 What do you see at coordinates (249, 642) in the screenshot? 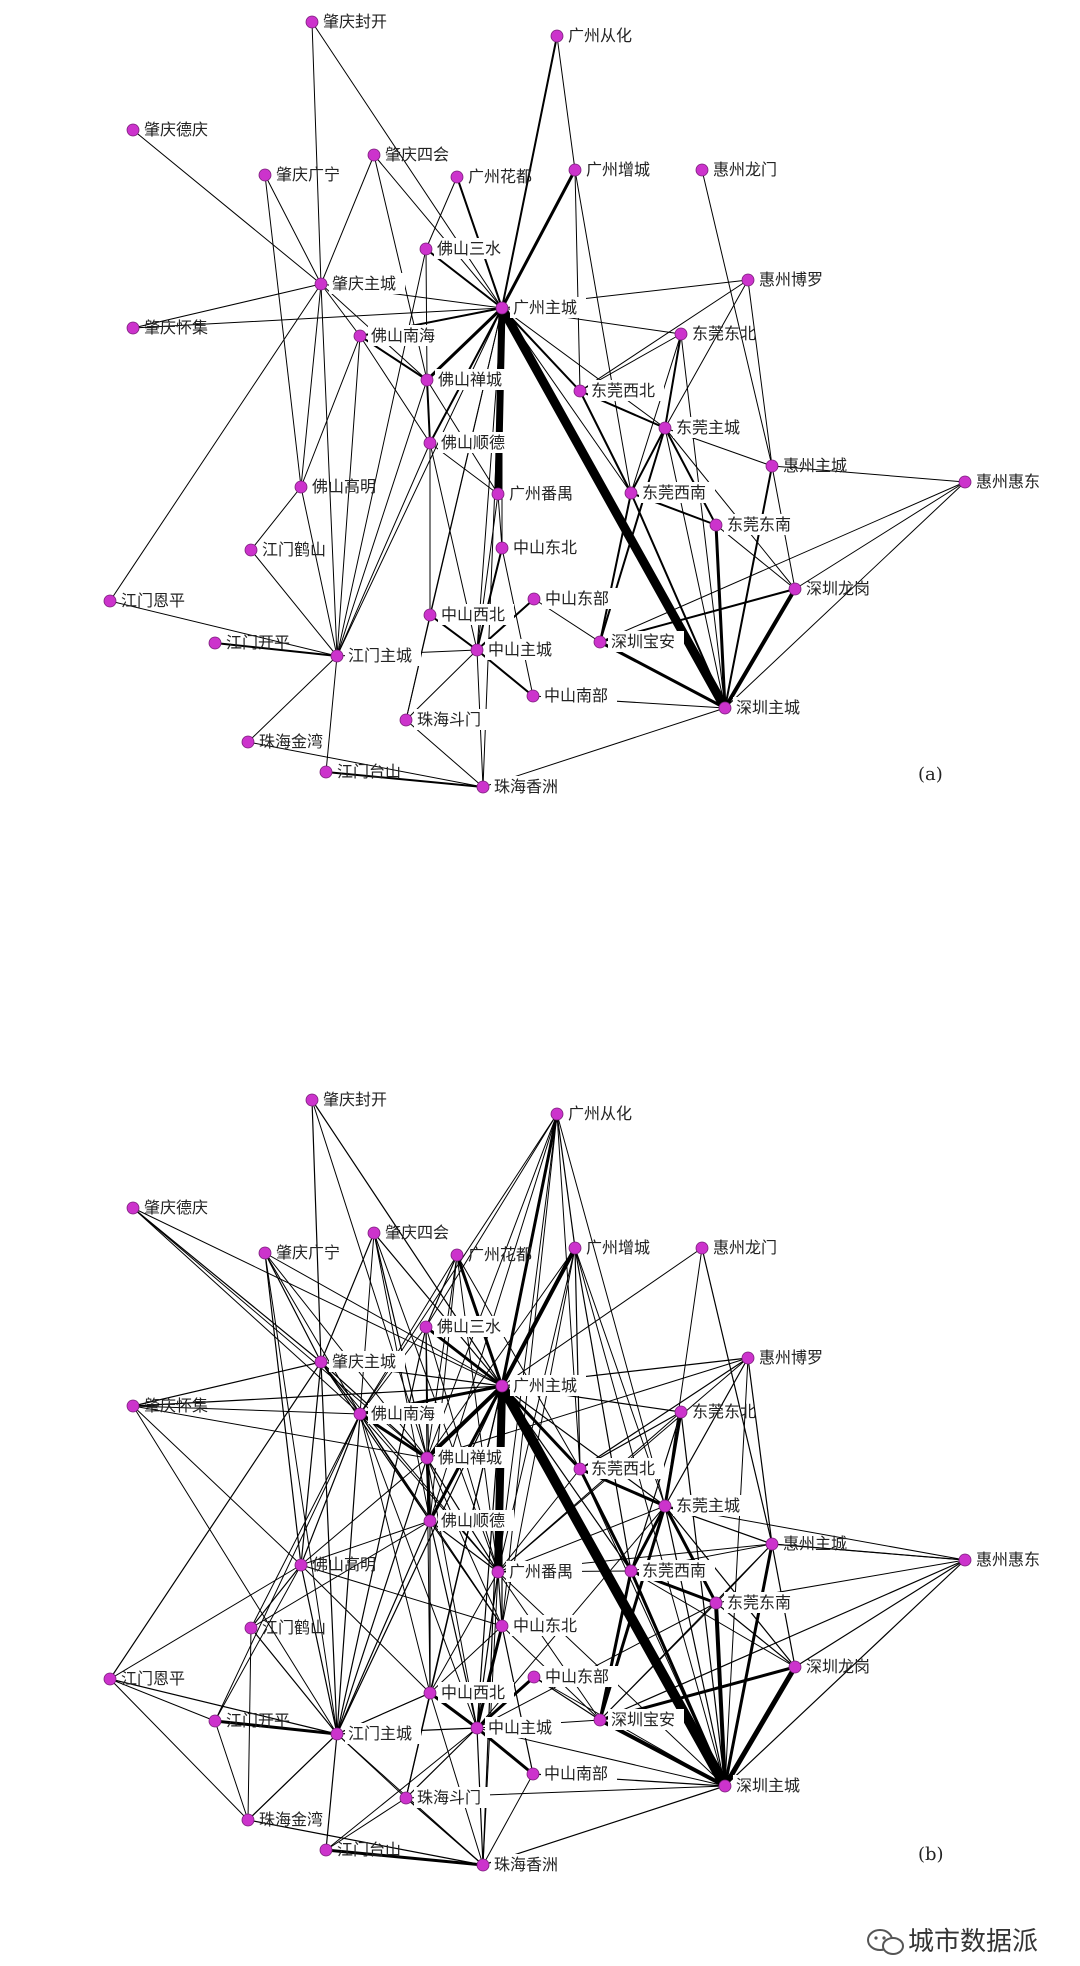
I see `node: 江门开平` at bounding box center [249, 642].